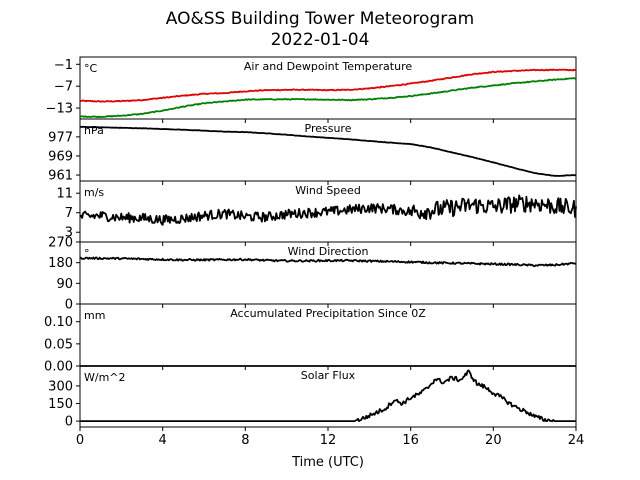 This screenshot has width=640, height=480. What do you see at coordinates (328, 66) in the screenshot?
I see `panel-title: Air and Dewpoint Temperature` at bounding box center [328, 66].